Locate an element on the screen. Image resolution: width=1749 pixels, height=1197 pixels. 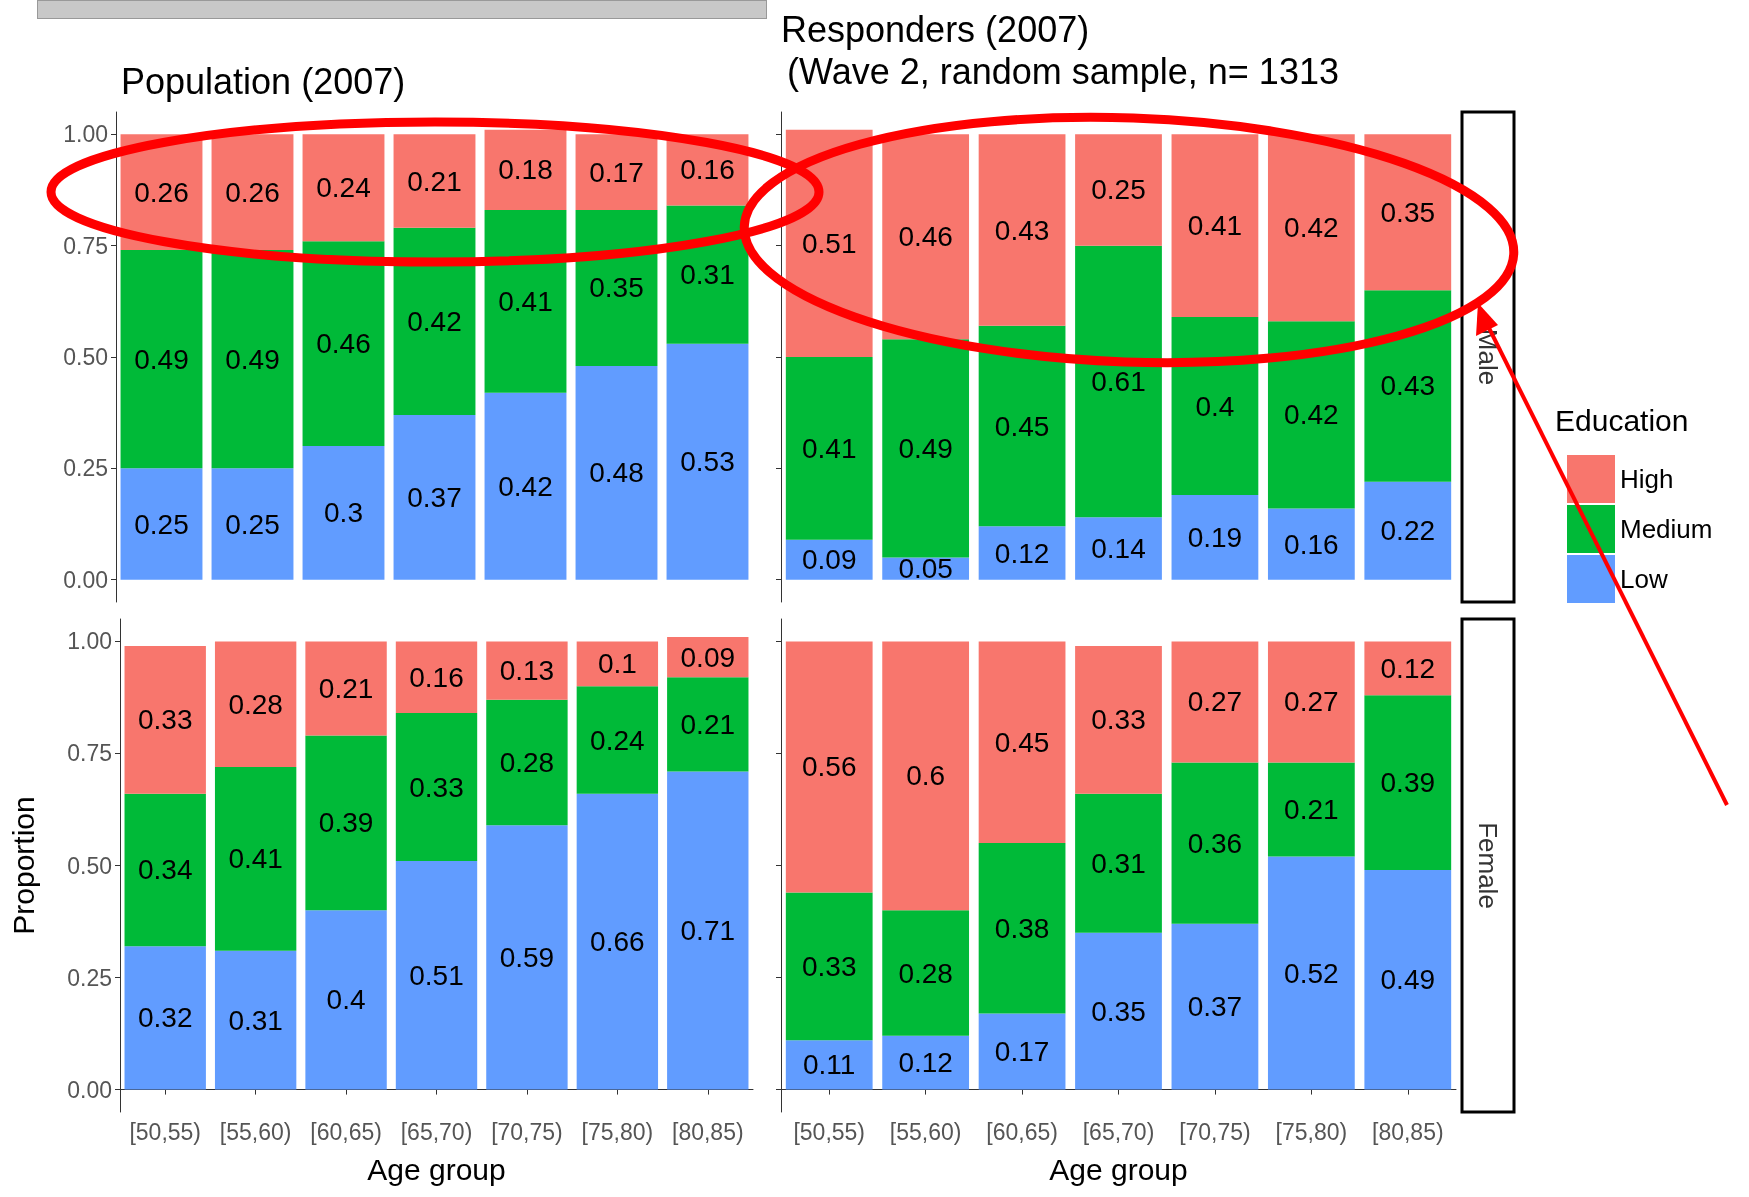
data-label: 0.37 is located at coordinates (434, 497).